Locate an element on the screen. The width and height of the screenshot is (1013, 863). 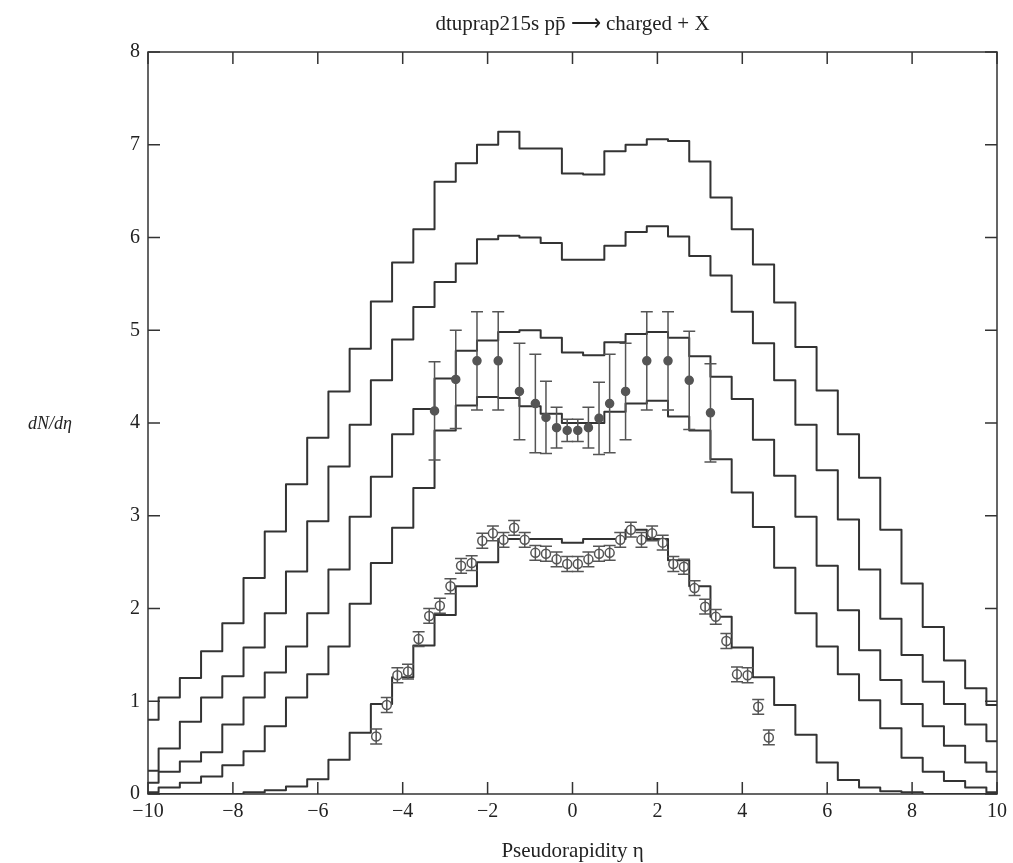
x-tick-label: 0 is located at coordinates (572, 810).